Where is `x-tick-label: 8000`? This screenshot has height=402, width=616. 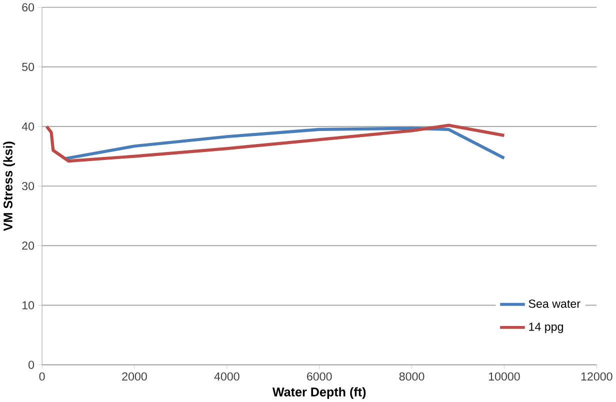 x-tick-label: 8000 is located at coordinates (411, 376).